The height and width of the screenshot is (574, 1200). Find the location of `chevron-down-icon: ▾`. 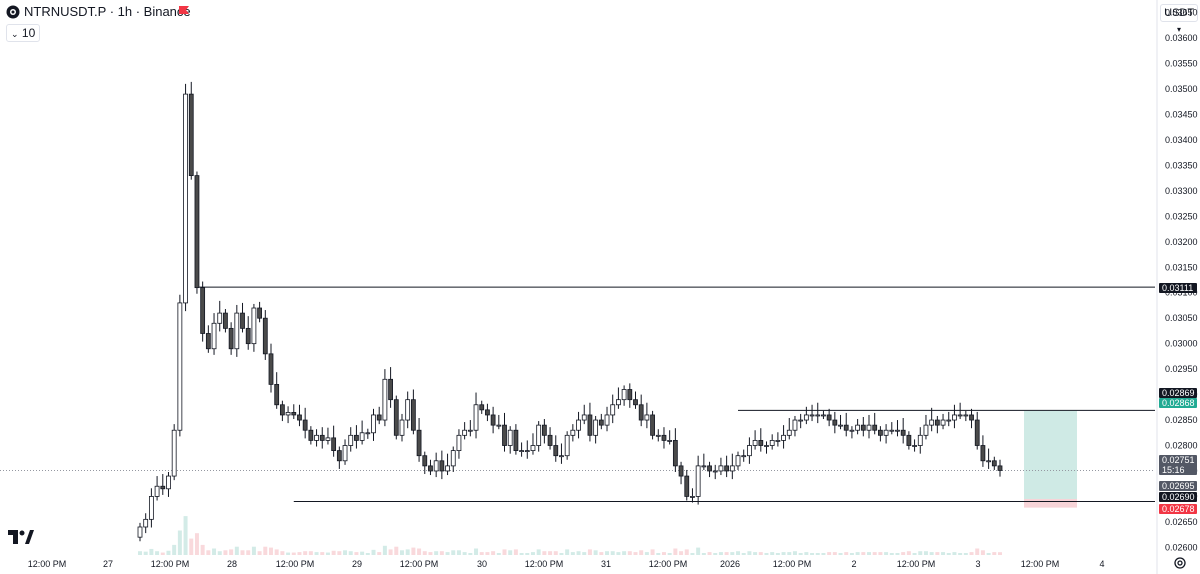

chevron-down-icon: ▾ is located at coordinates (1178, 29).